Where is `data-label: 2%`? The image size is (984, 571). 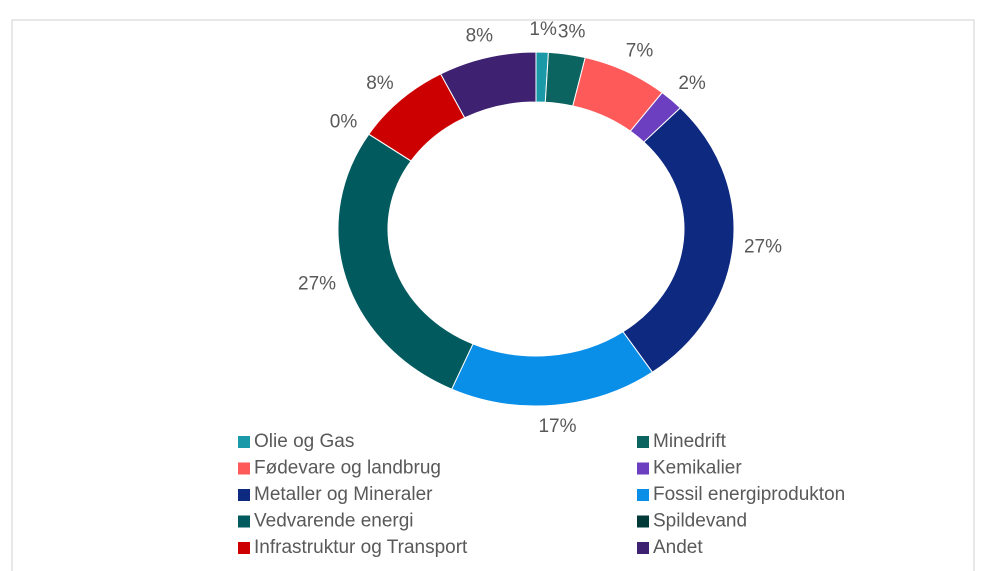
data-label: 2% is located at coordinates (692, 83).